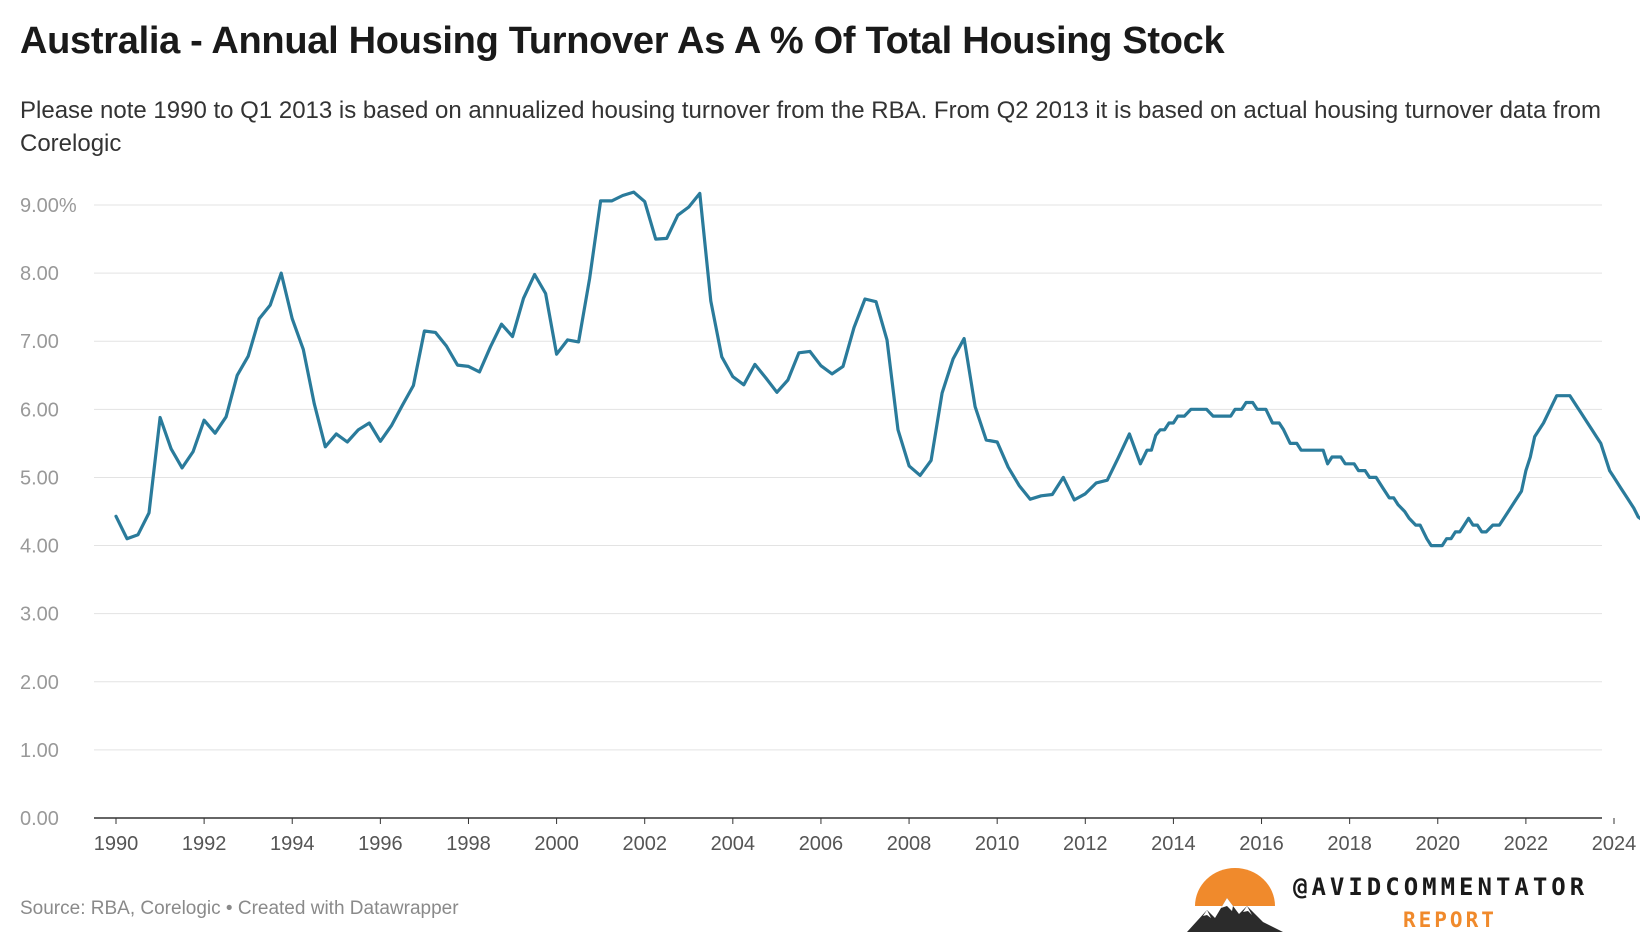 This screenshot has height=940, width=1640. What do you see at coordinates (1173, 844) in the screenshot?
I see `x-tick-label: 2014` at bounding box center [1173, 844].